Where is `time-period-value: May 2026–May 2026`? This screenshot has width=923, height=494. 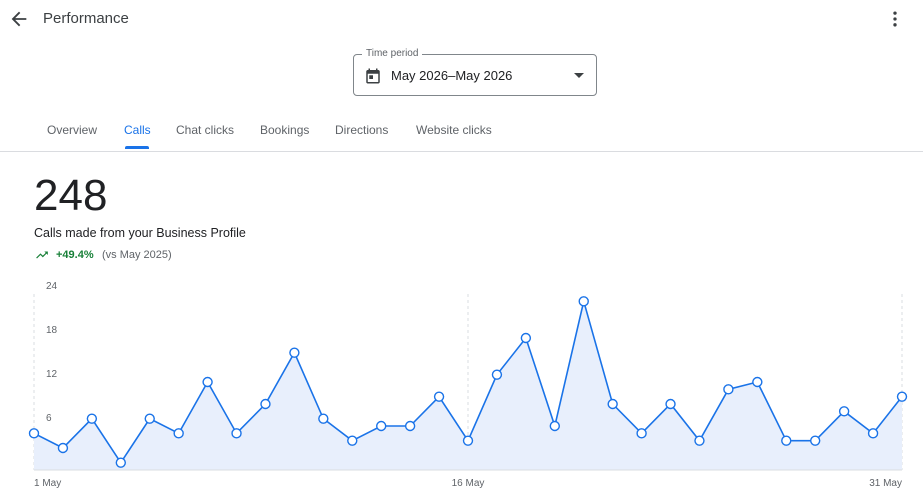 time-period-value: May 2026–May 2026 is located at coordinates (452, 75).